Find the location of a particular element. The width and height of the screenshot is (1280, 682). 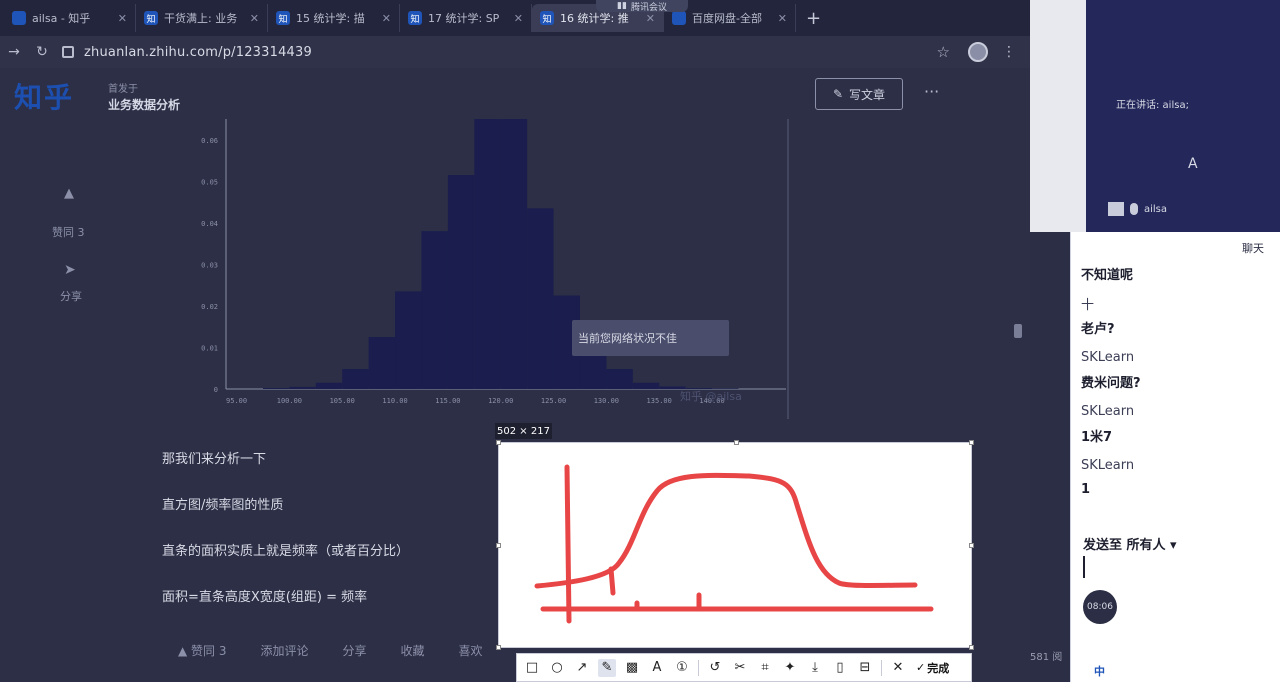

chat-message: SKLearn is located at coordinates (1108, 357).